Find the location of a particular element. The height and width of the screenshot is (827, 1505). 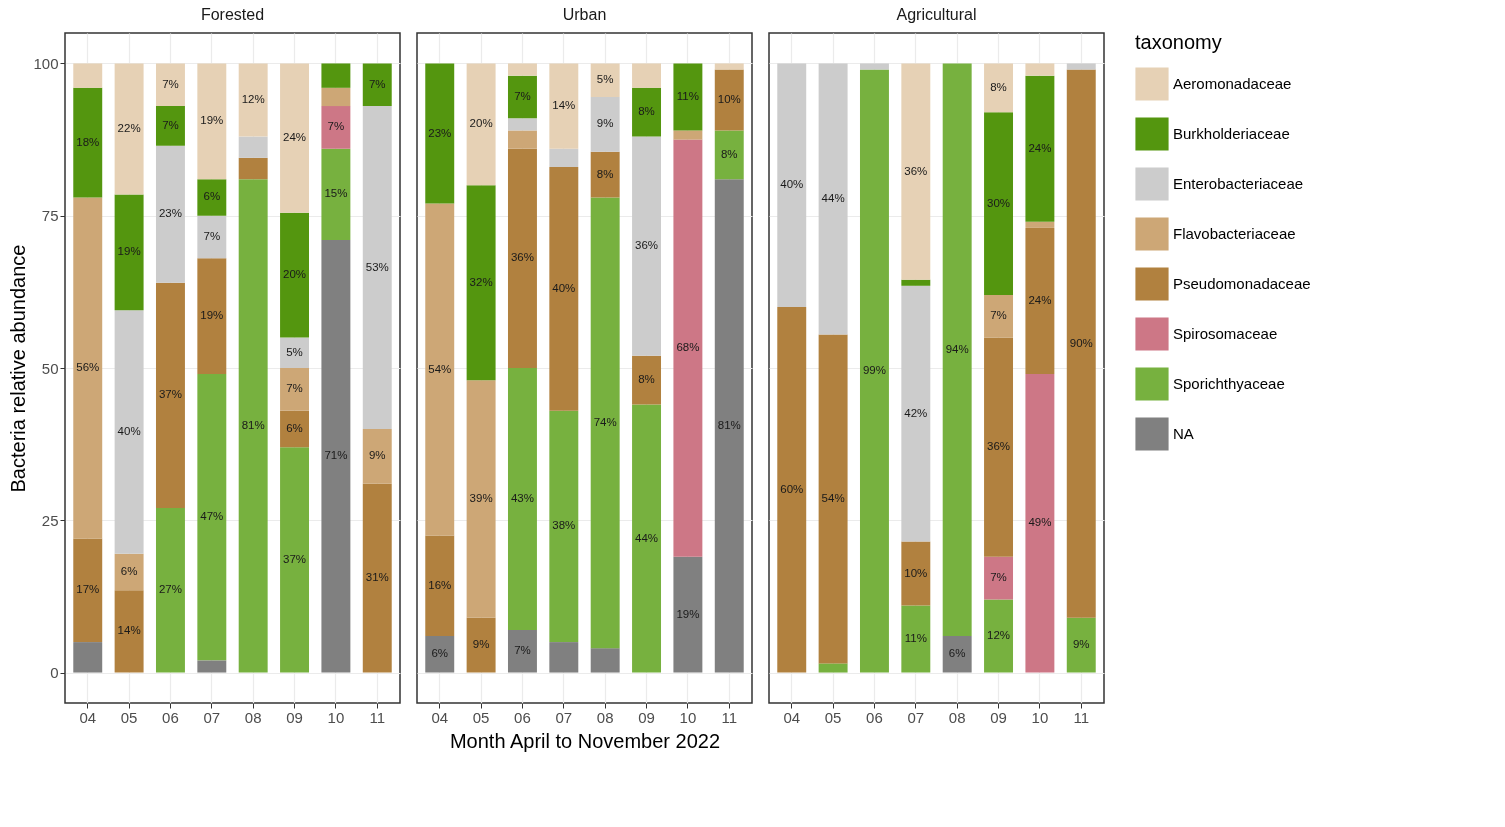

data-label: 43% is located at coordinates (522, 497).